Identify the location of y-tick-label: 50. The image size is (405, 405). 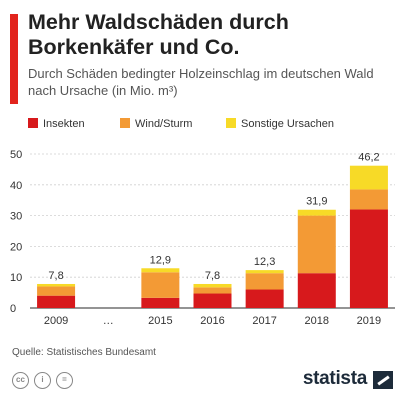
(16, 155).